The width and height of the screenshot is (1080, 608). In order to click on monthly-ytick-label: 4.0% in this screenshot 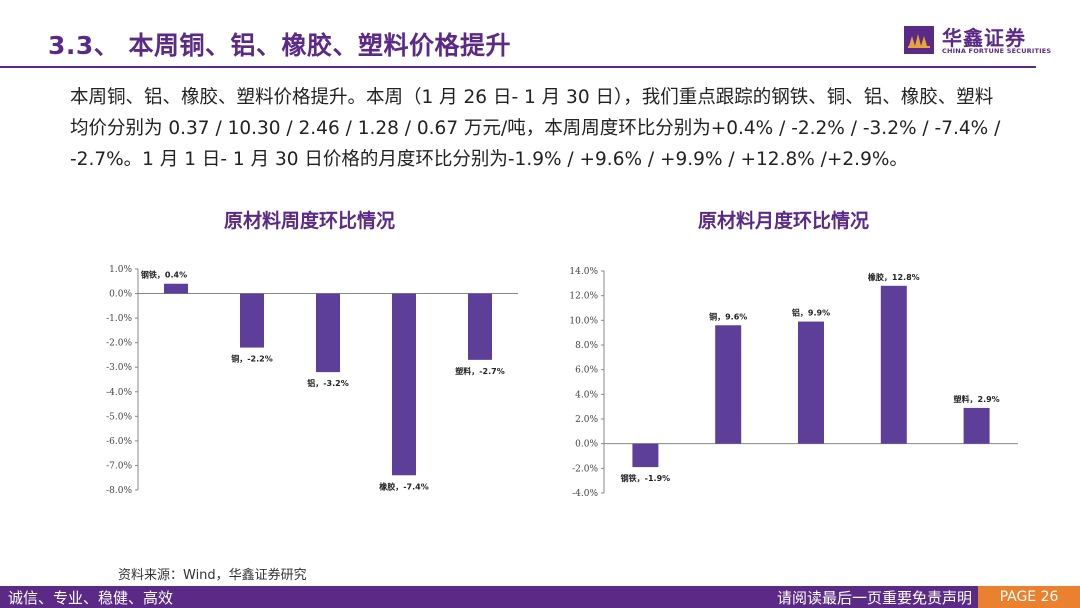, I will do `click(586, 395)`.